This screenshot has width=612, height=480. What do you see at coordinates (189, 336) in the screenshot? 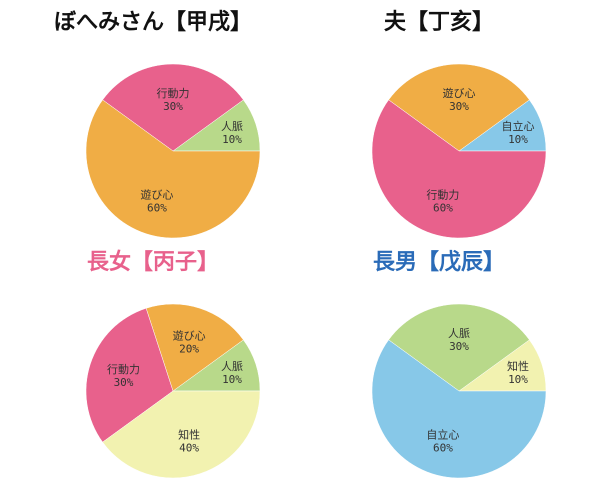
I see `slice-label-3-2: 遊び心` at bounding box center [189, 336].